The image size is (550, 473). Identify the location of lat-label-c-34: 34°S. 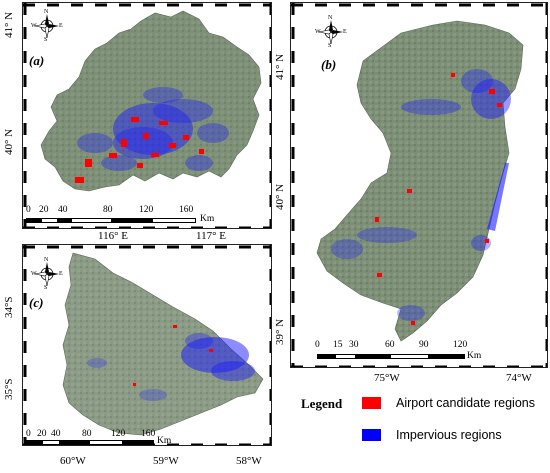
(9, 307).